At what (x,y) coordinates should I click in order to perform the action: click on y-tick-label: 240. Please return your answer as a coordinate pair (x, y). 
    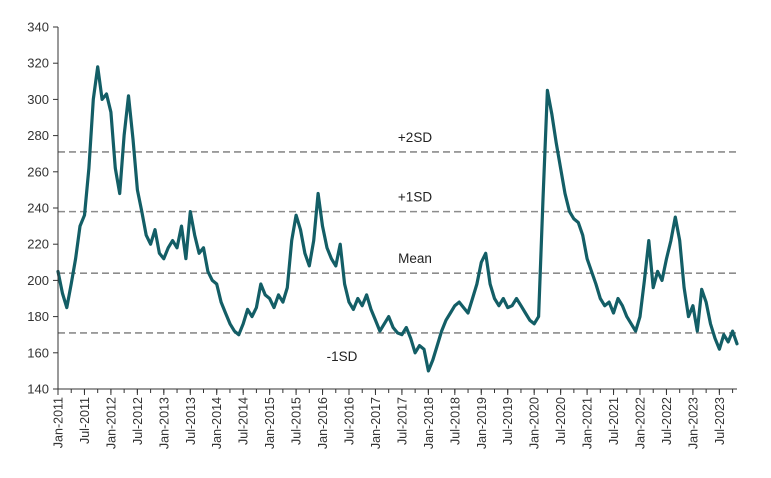
    Looking at the image, I should click on (38, 208).